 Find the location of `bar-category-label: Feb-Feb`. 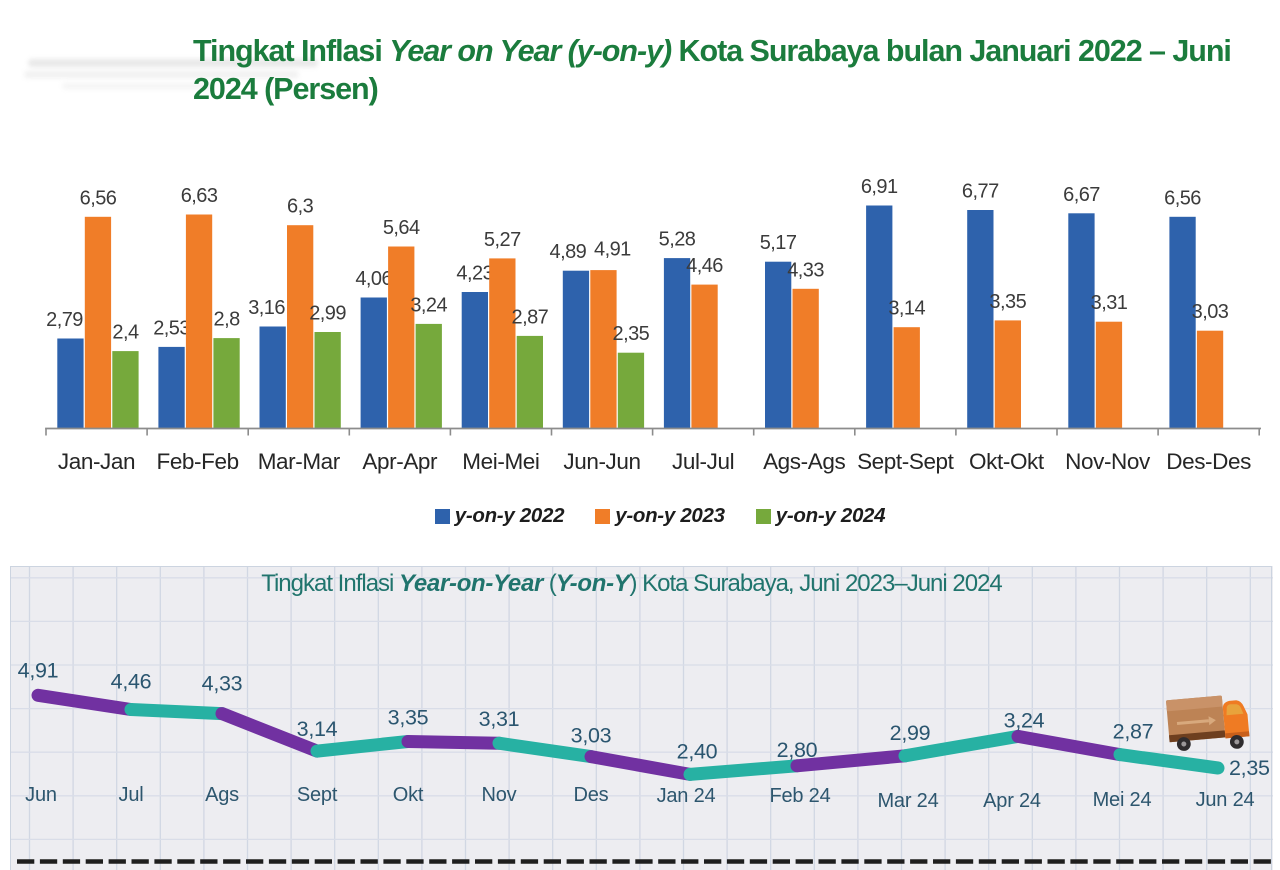

bar-category-label: Feb-Feb is located at coordinates (197, 461).